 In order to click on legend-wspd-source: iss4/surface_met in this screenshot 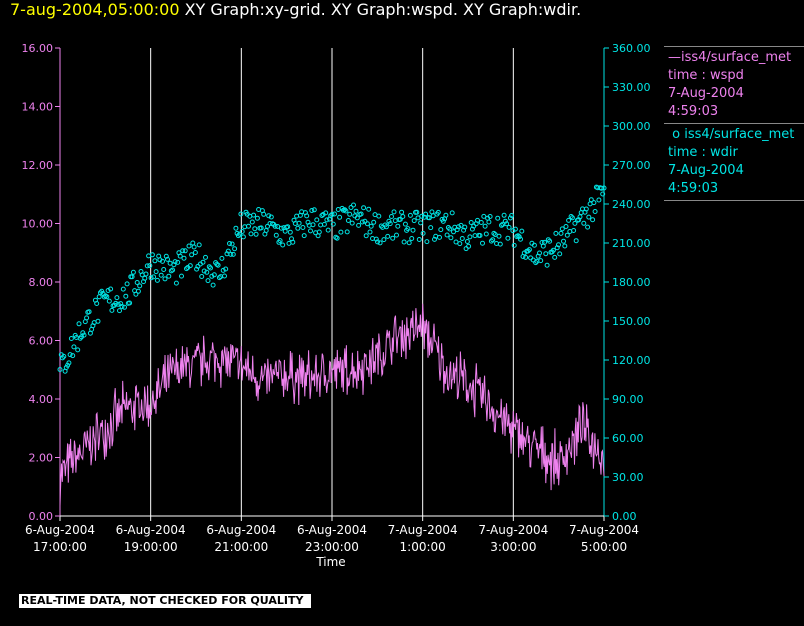, I will do `click(736, 57)`.